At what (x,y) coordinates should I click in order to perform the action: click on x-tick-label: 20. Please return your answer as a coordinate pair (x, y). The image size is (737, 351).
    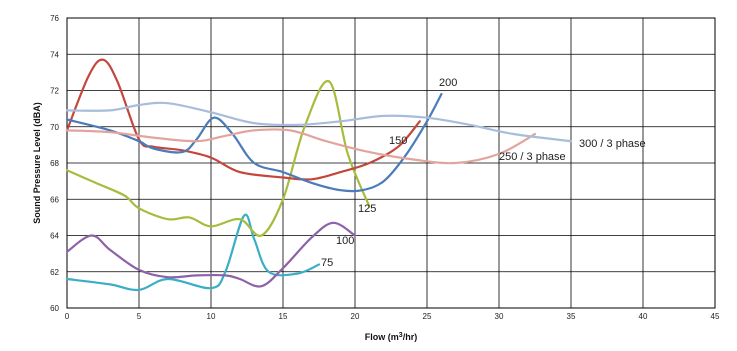
    Looking at the image, I should click on (355, 316).